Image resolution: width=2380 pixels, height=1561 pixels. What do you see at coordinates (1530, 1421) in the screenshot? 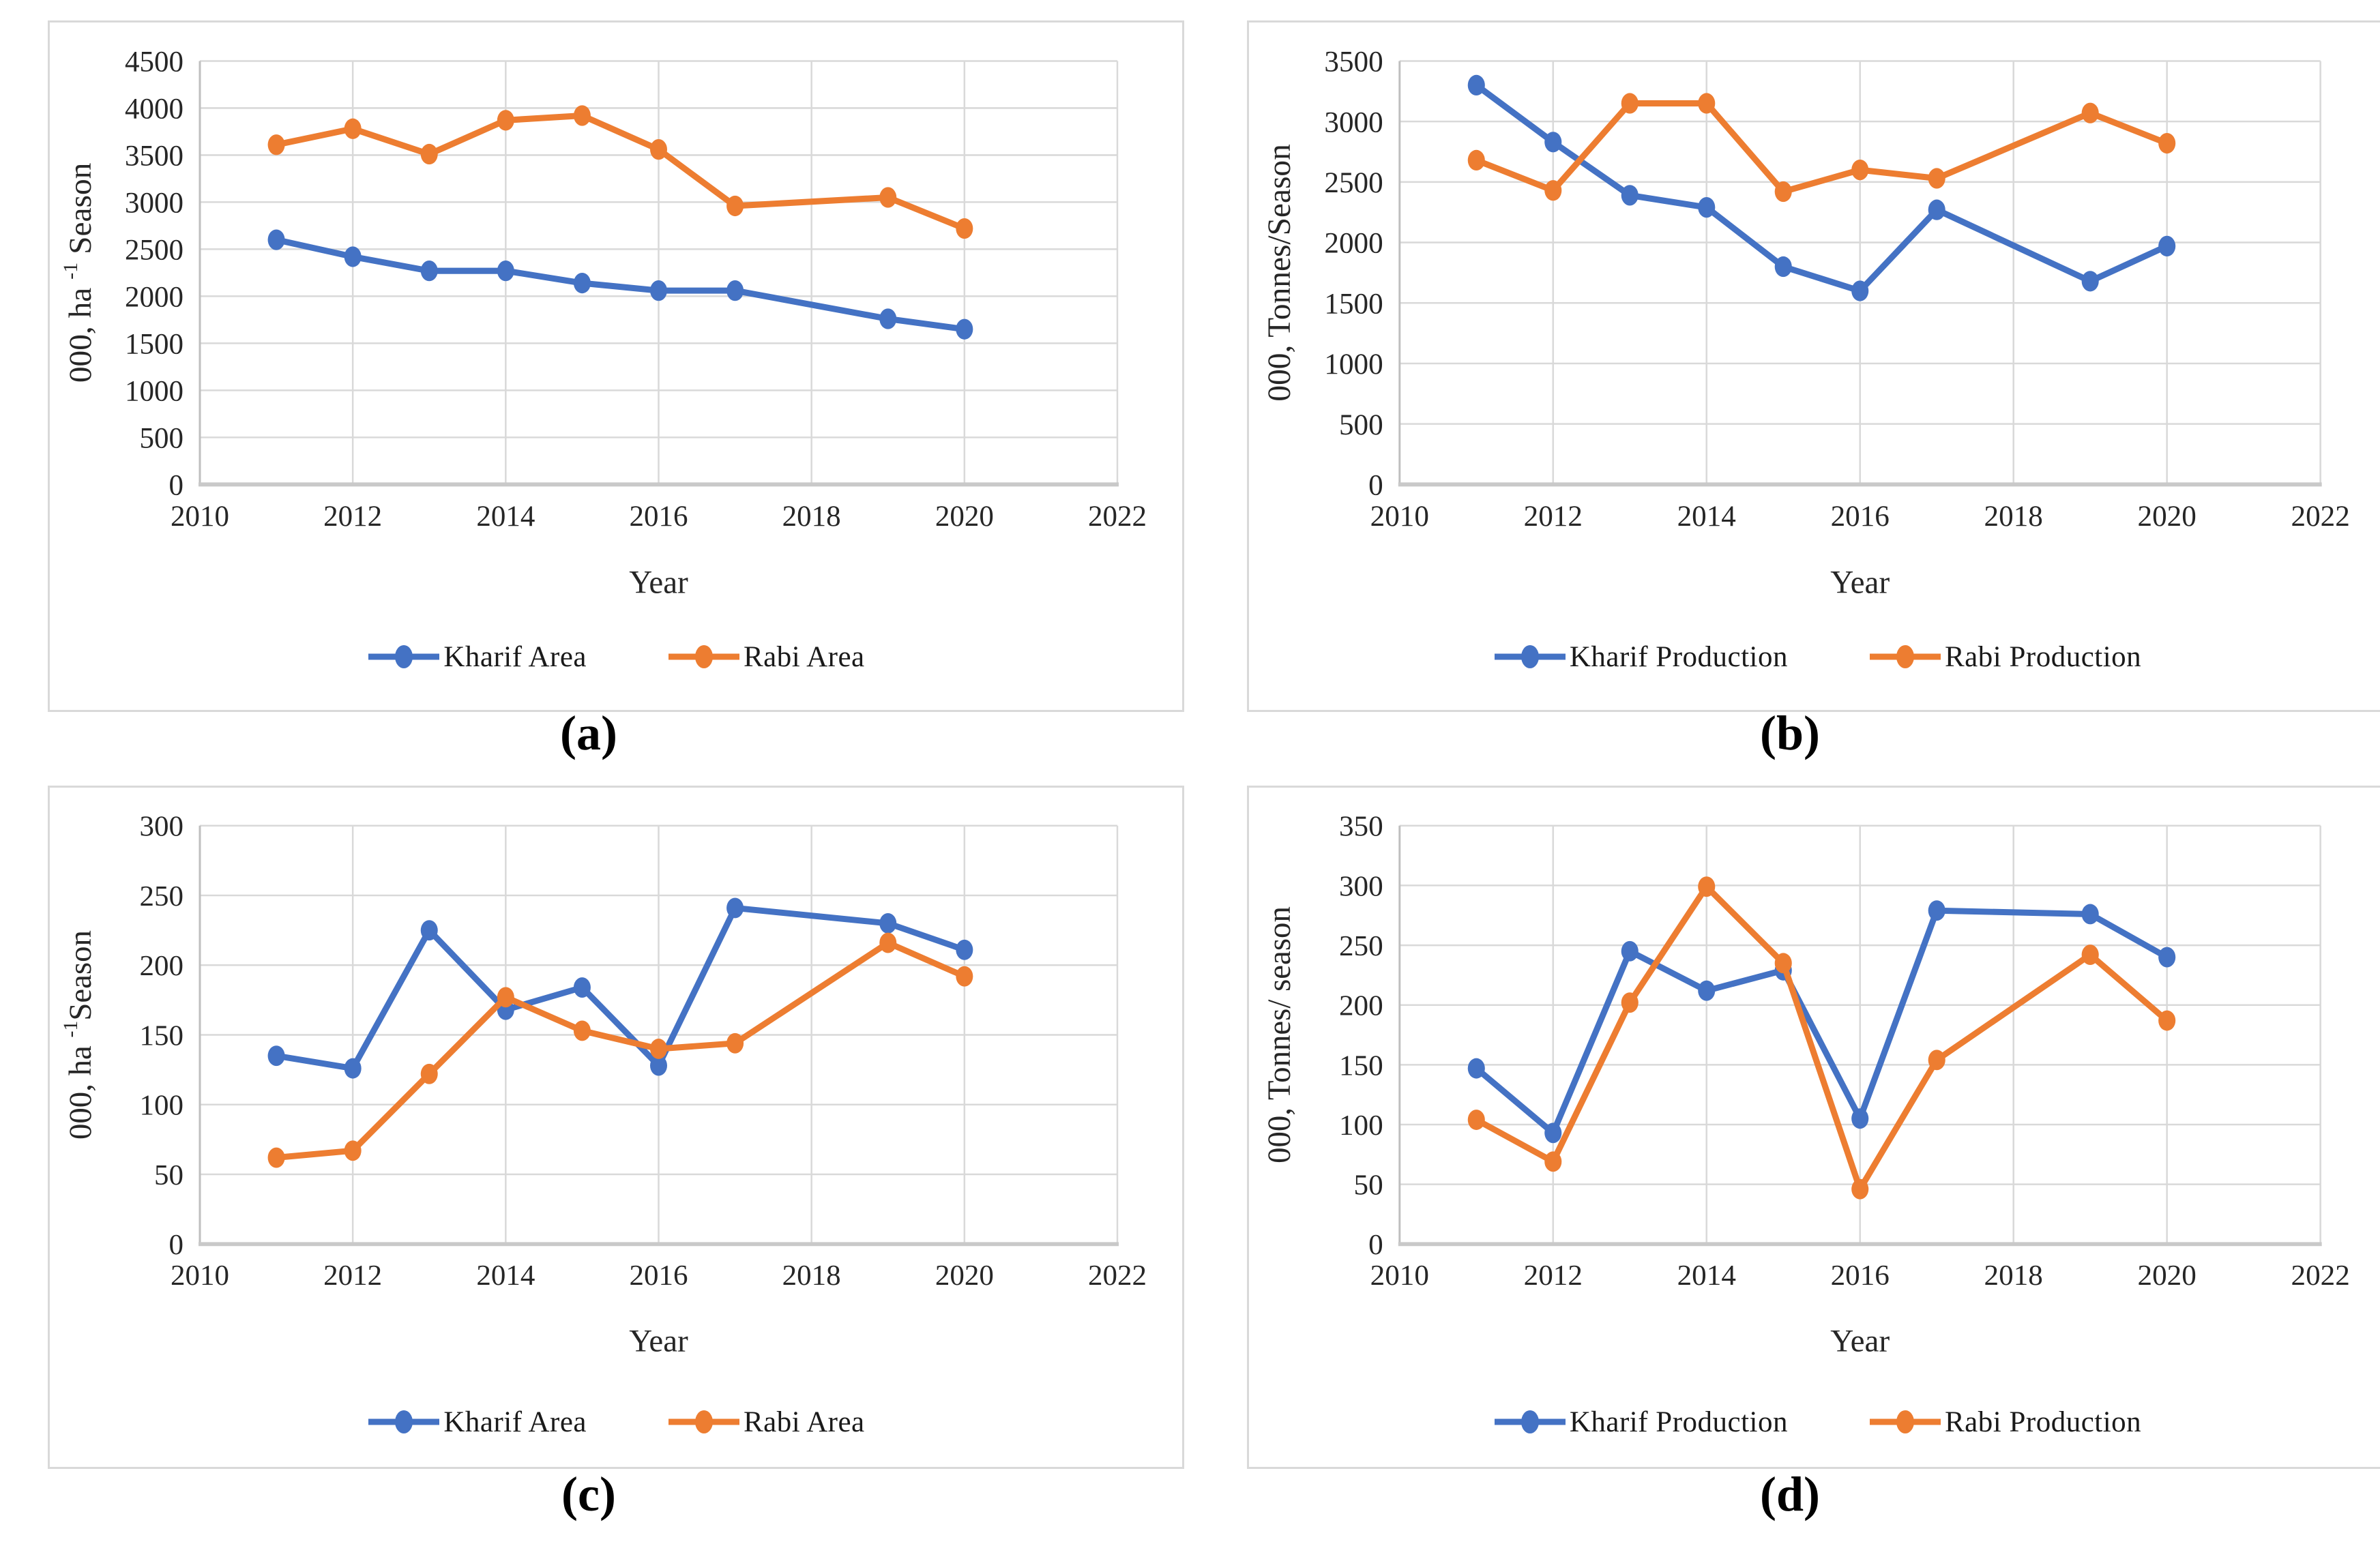
I see `legend-marker-icon` at bounding box center [1530, 1421].